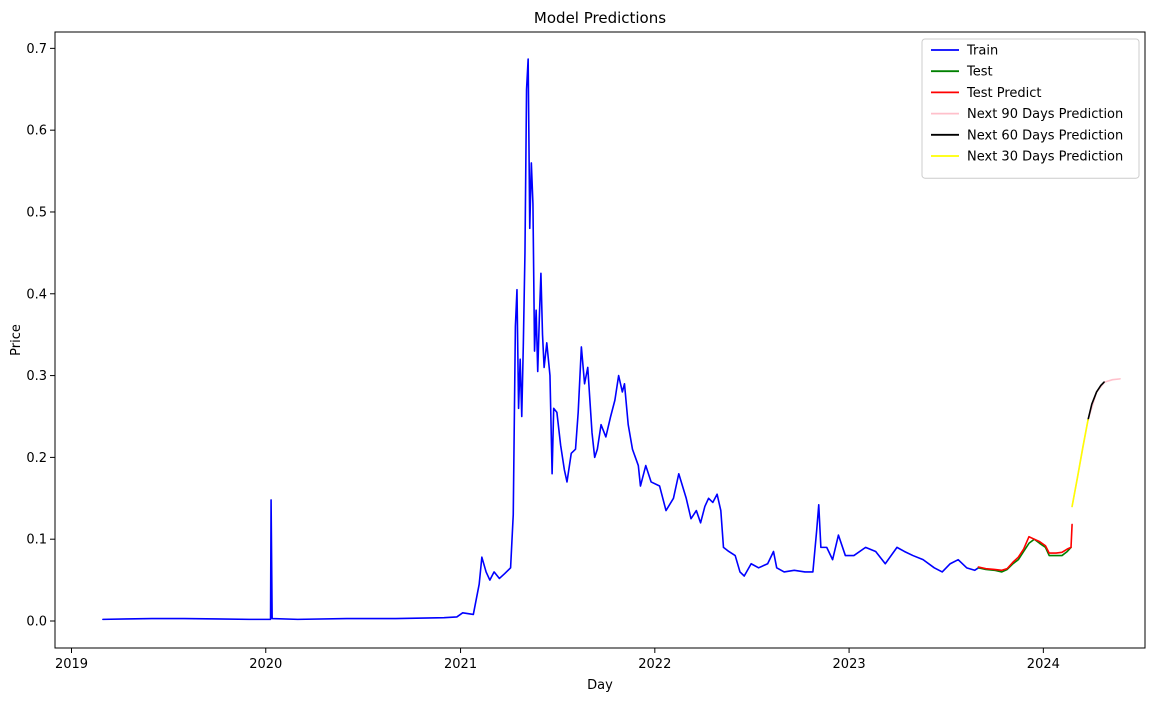 This screenshot has height=701, width=1156. Describe the element at coordinates (1043, 664) in the screenshot. I see `x-tick-label-5: 2024` at that location.